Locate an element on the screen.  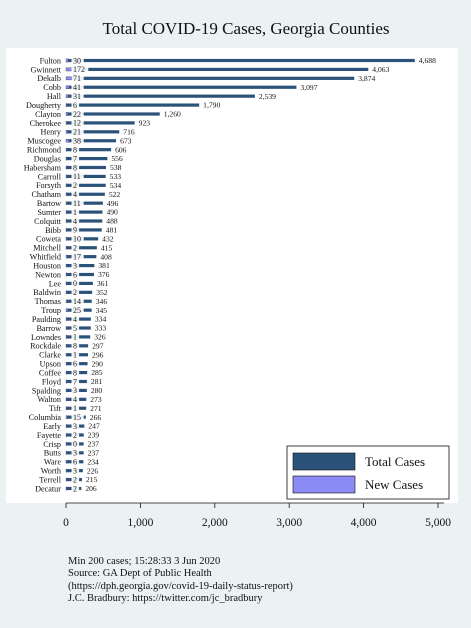
x-tick-label: 2,000 is located at coordinates (215, 523).